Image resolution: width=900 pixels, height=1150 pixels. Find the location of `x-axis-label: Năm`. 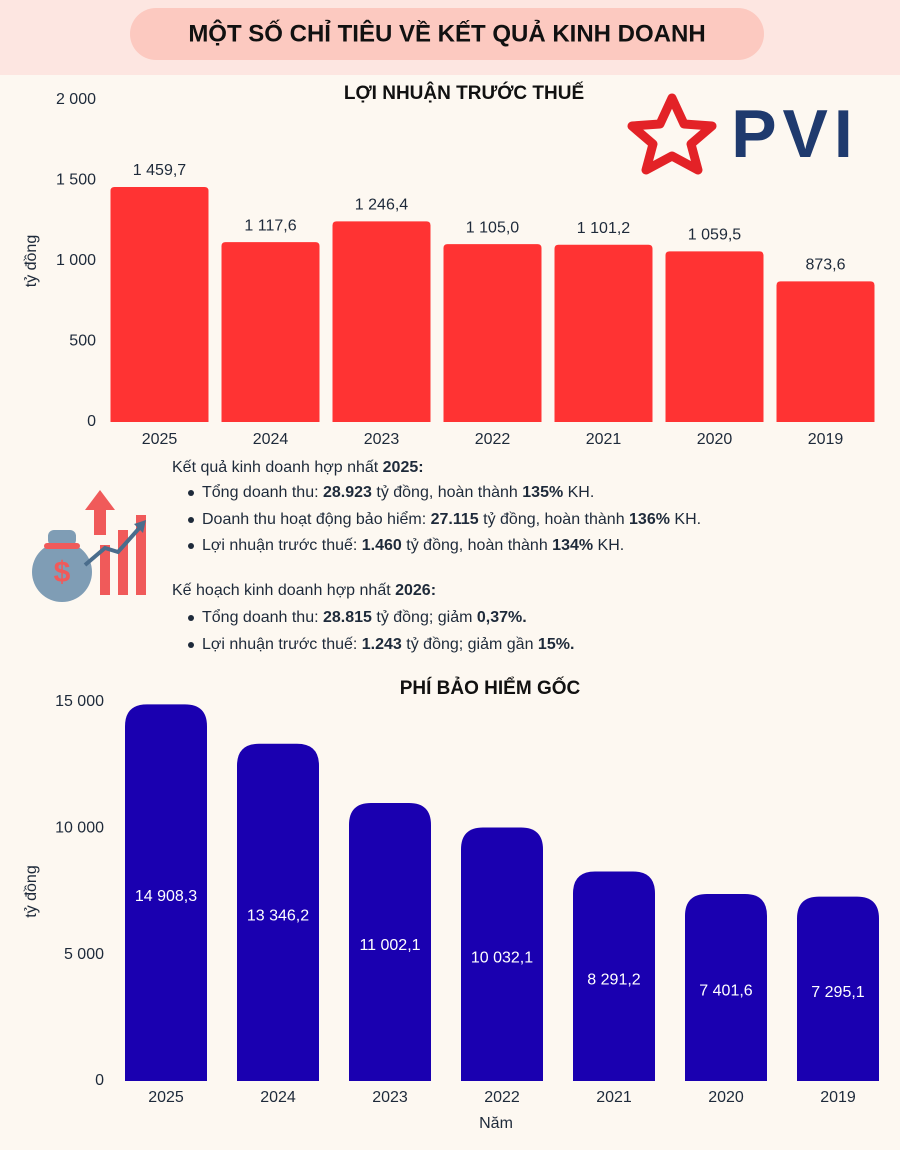

x-axis-label: Năm is located at coordinates (496, 1123).